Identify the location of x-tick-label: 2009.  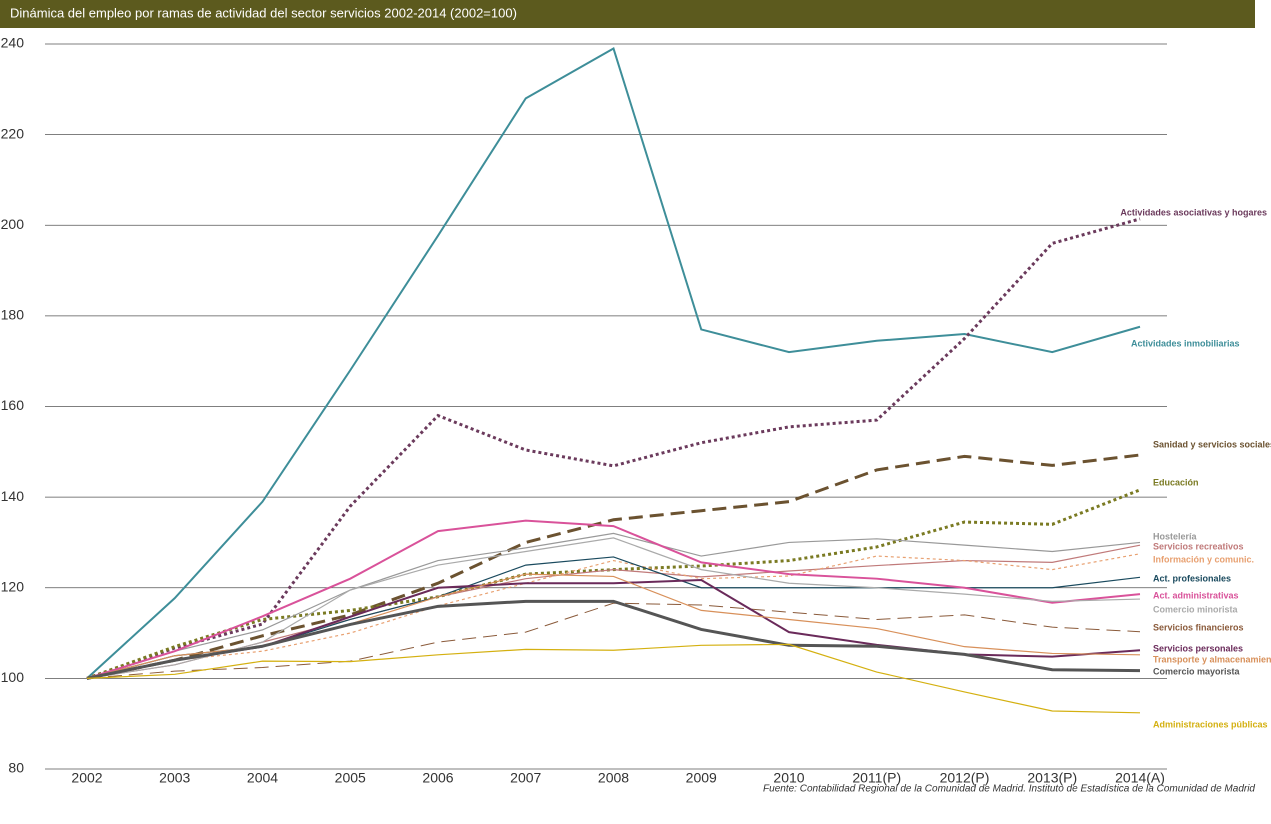
(701, 778).